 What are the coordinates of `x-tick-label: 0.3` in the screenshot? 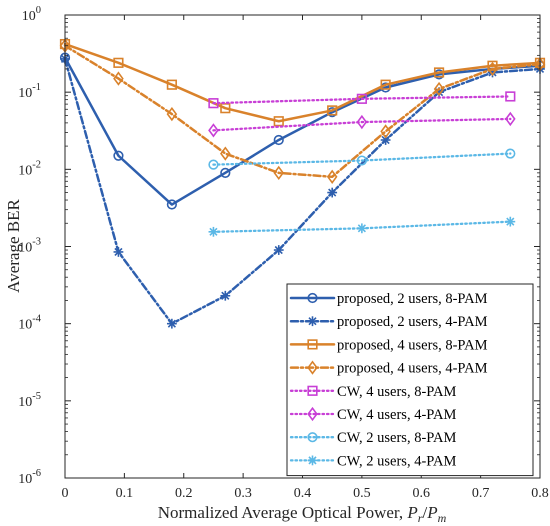 It's located at (243, 493).